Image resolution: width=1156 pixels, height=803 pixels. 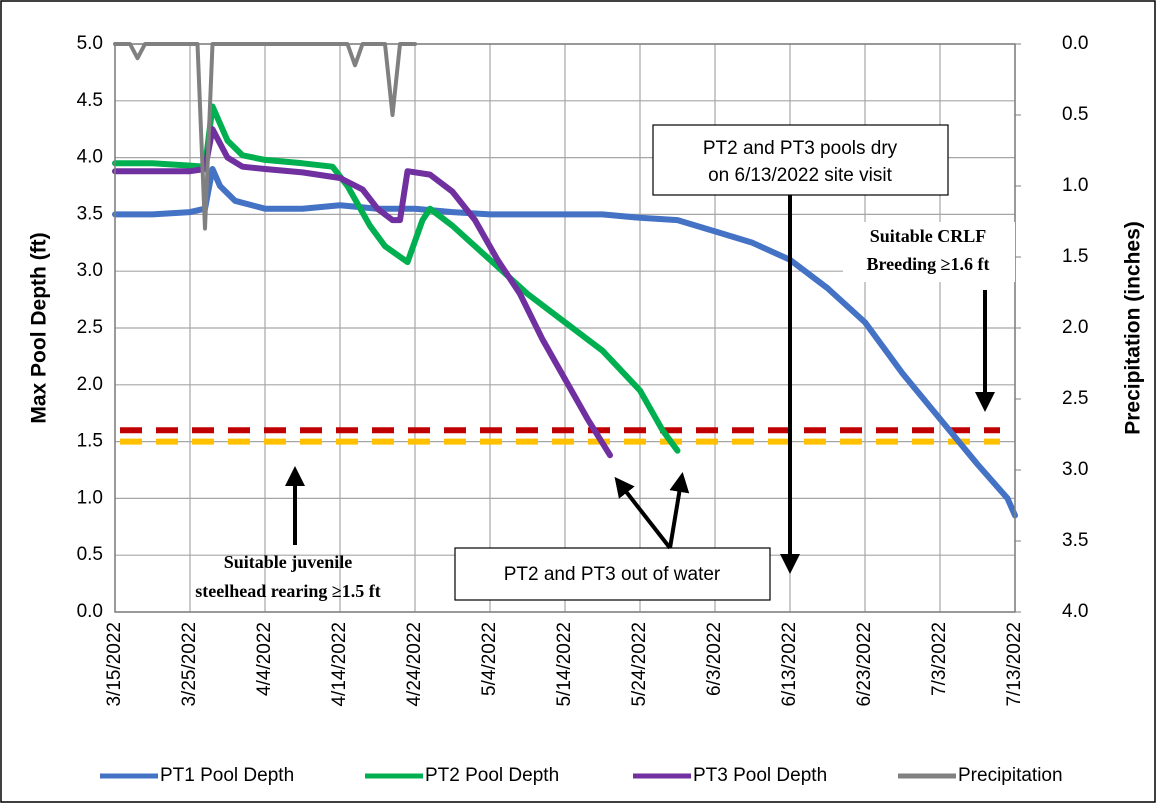 I want to click on y2-axis-title: Precipitation (inches), so click(x=1133, y=328).